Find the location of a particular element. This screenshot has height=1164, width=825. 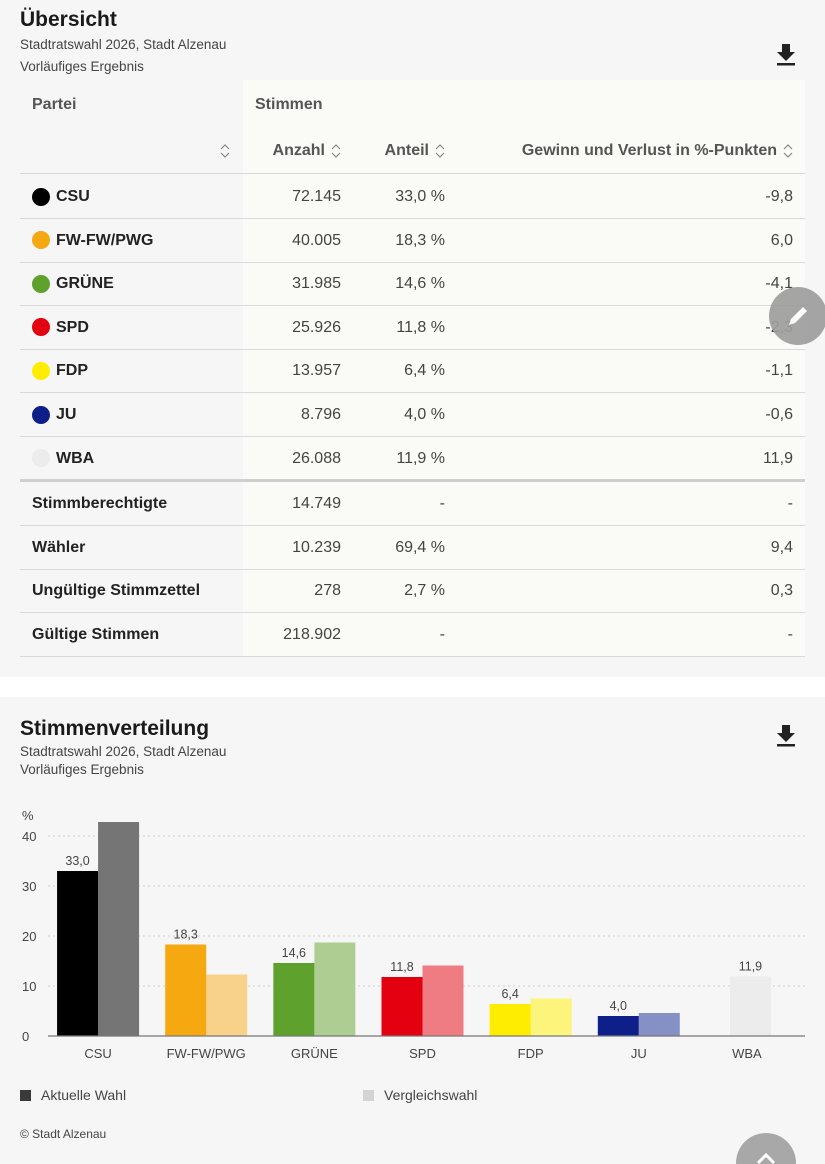

legend-swatch-current is located at coordinates (25, 1095).